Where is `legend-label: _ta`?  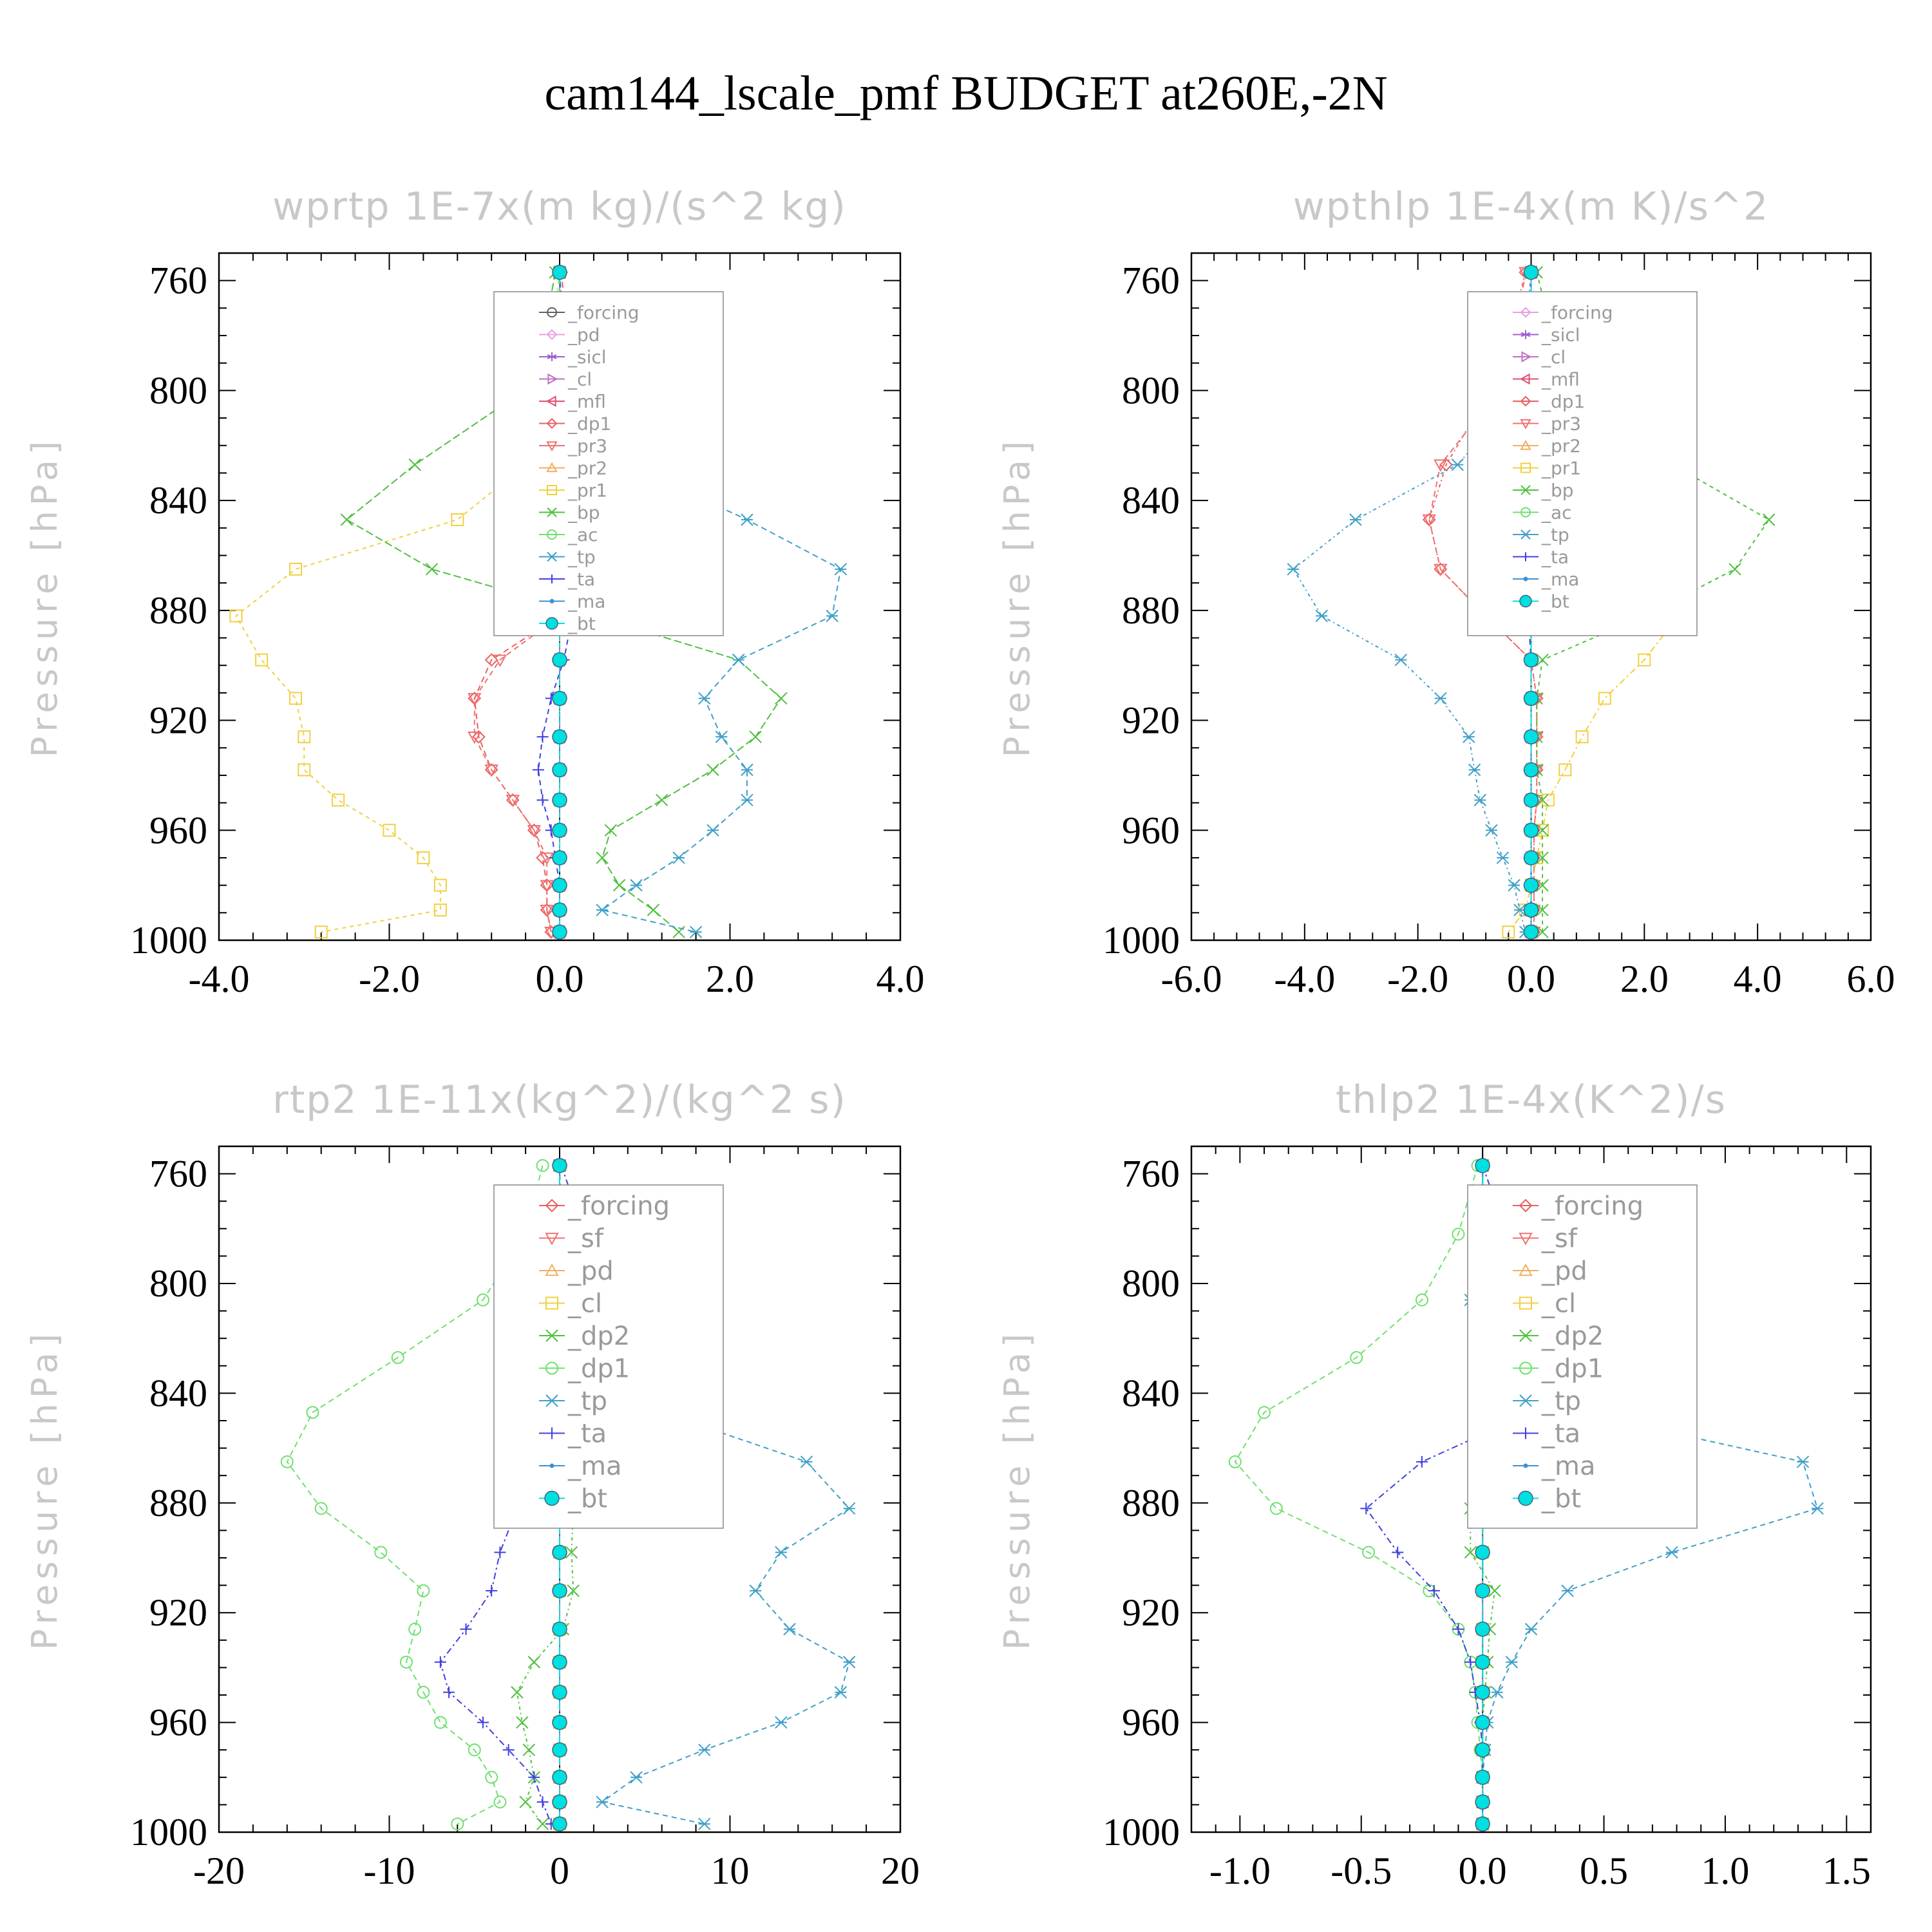 legend-label: _ta is located at coordinates (1560, 1434).